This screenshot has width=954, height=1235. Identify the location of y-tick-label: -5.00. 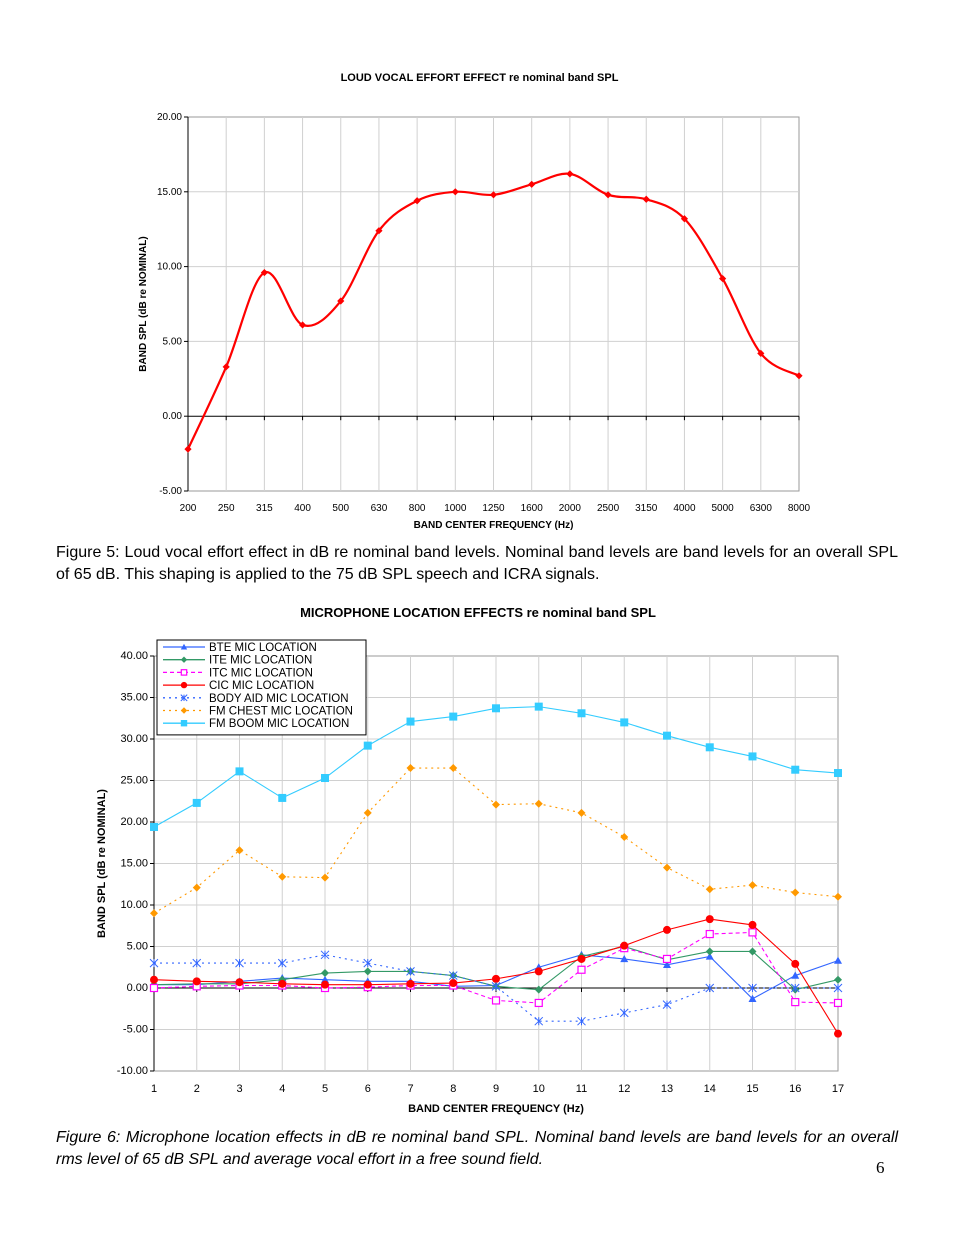
(170, 491).